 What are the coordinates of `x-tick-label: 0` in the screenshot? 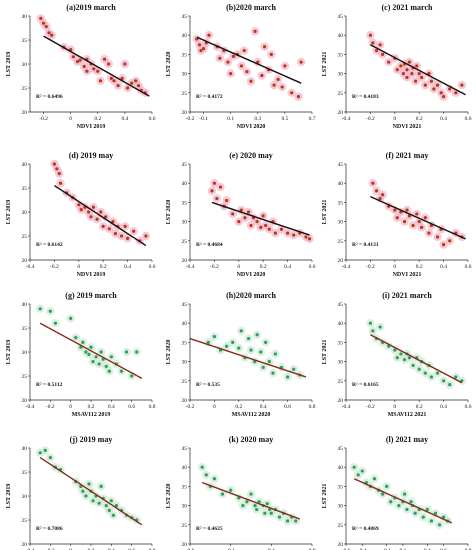 It's located at (70, 119).